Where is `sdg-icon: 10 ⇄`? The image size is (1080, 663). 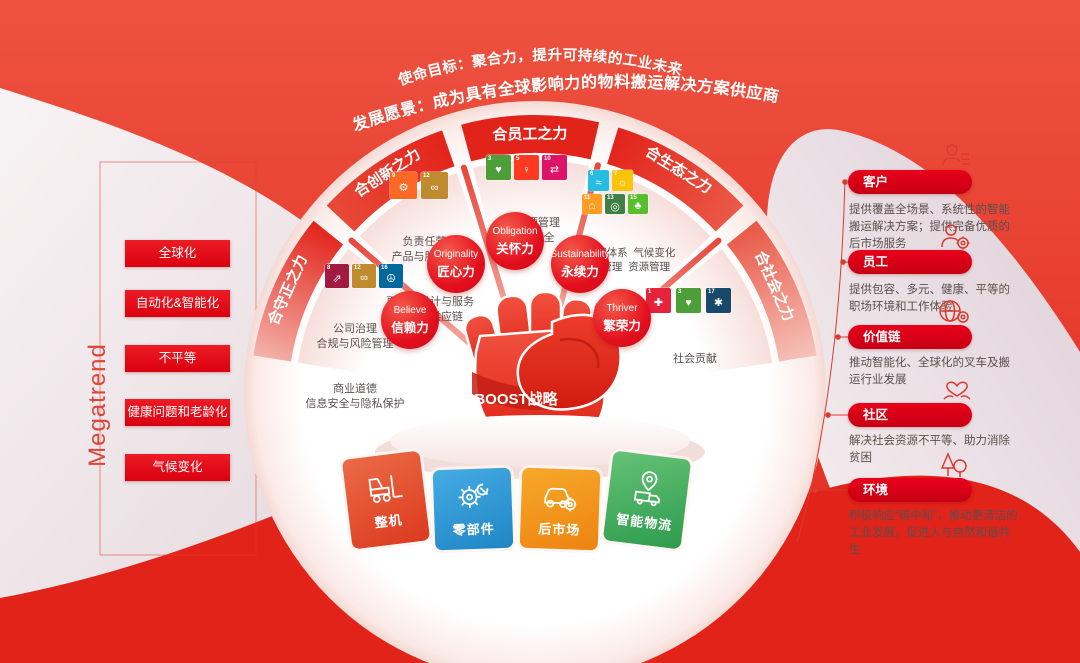 sdg-icon: 10 ⇄ is located at coordinates (554, 167).